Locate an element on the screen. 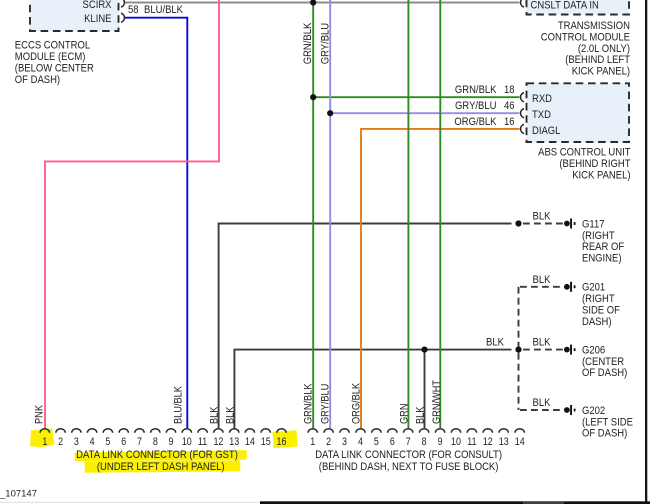 This screenshot has height=504, width=650. svg-text: KLINE is located at coordinates (97, 19).